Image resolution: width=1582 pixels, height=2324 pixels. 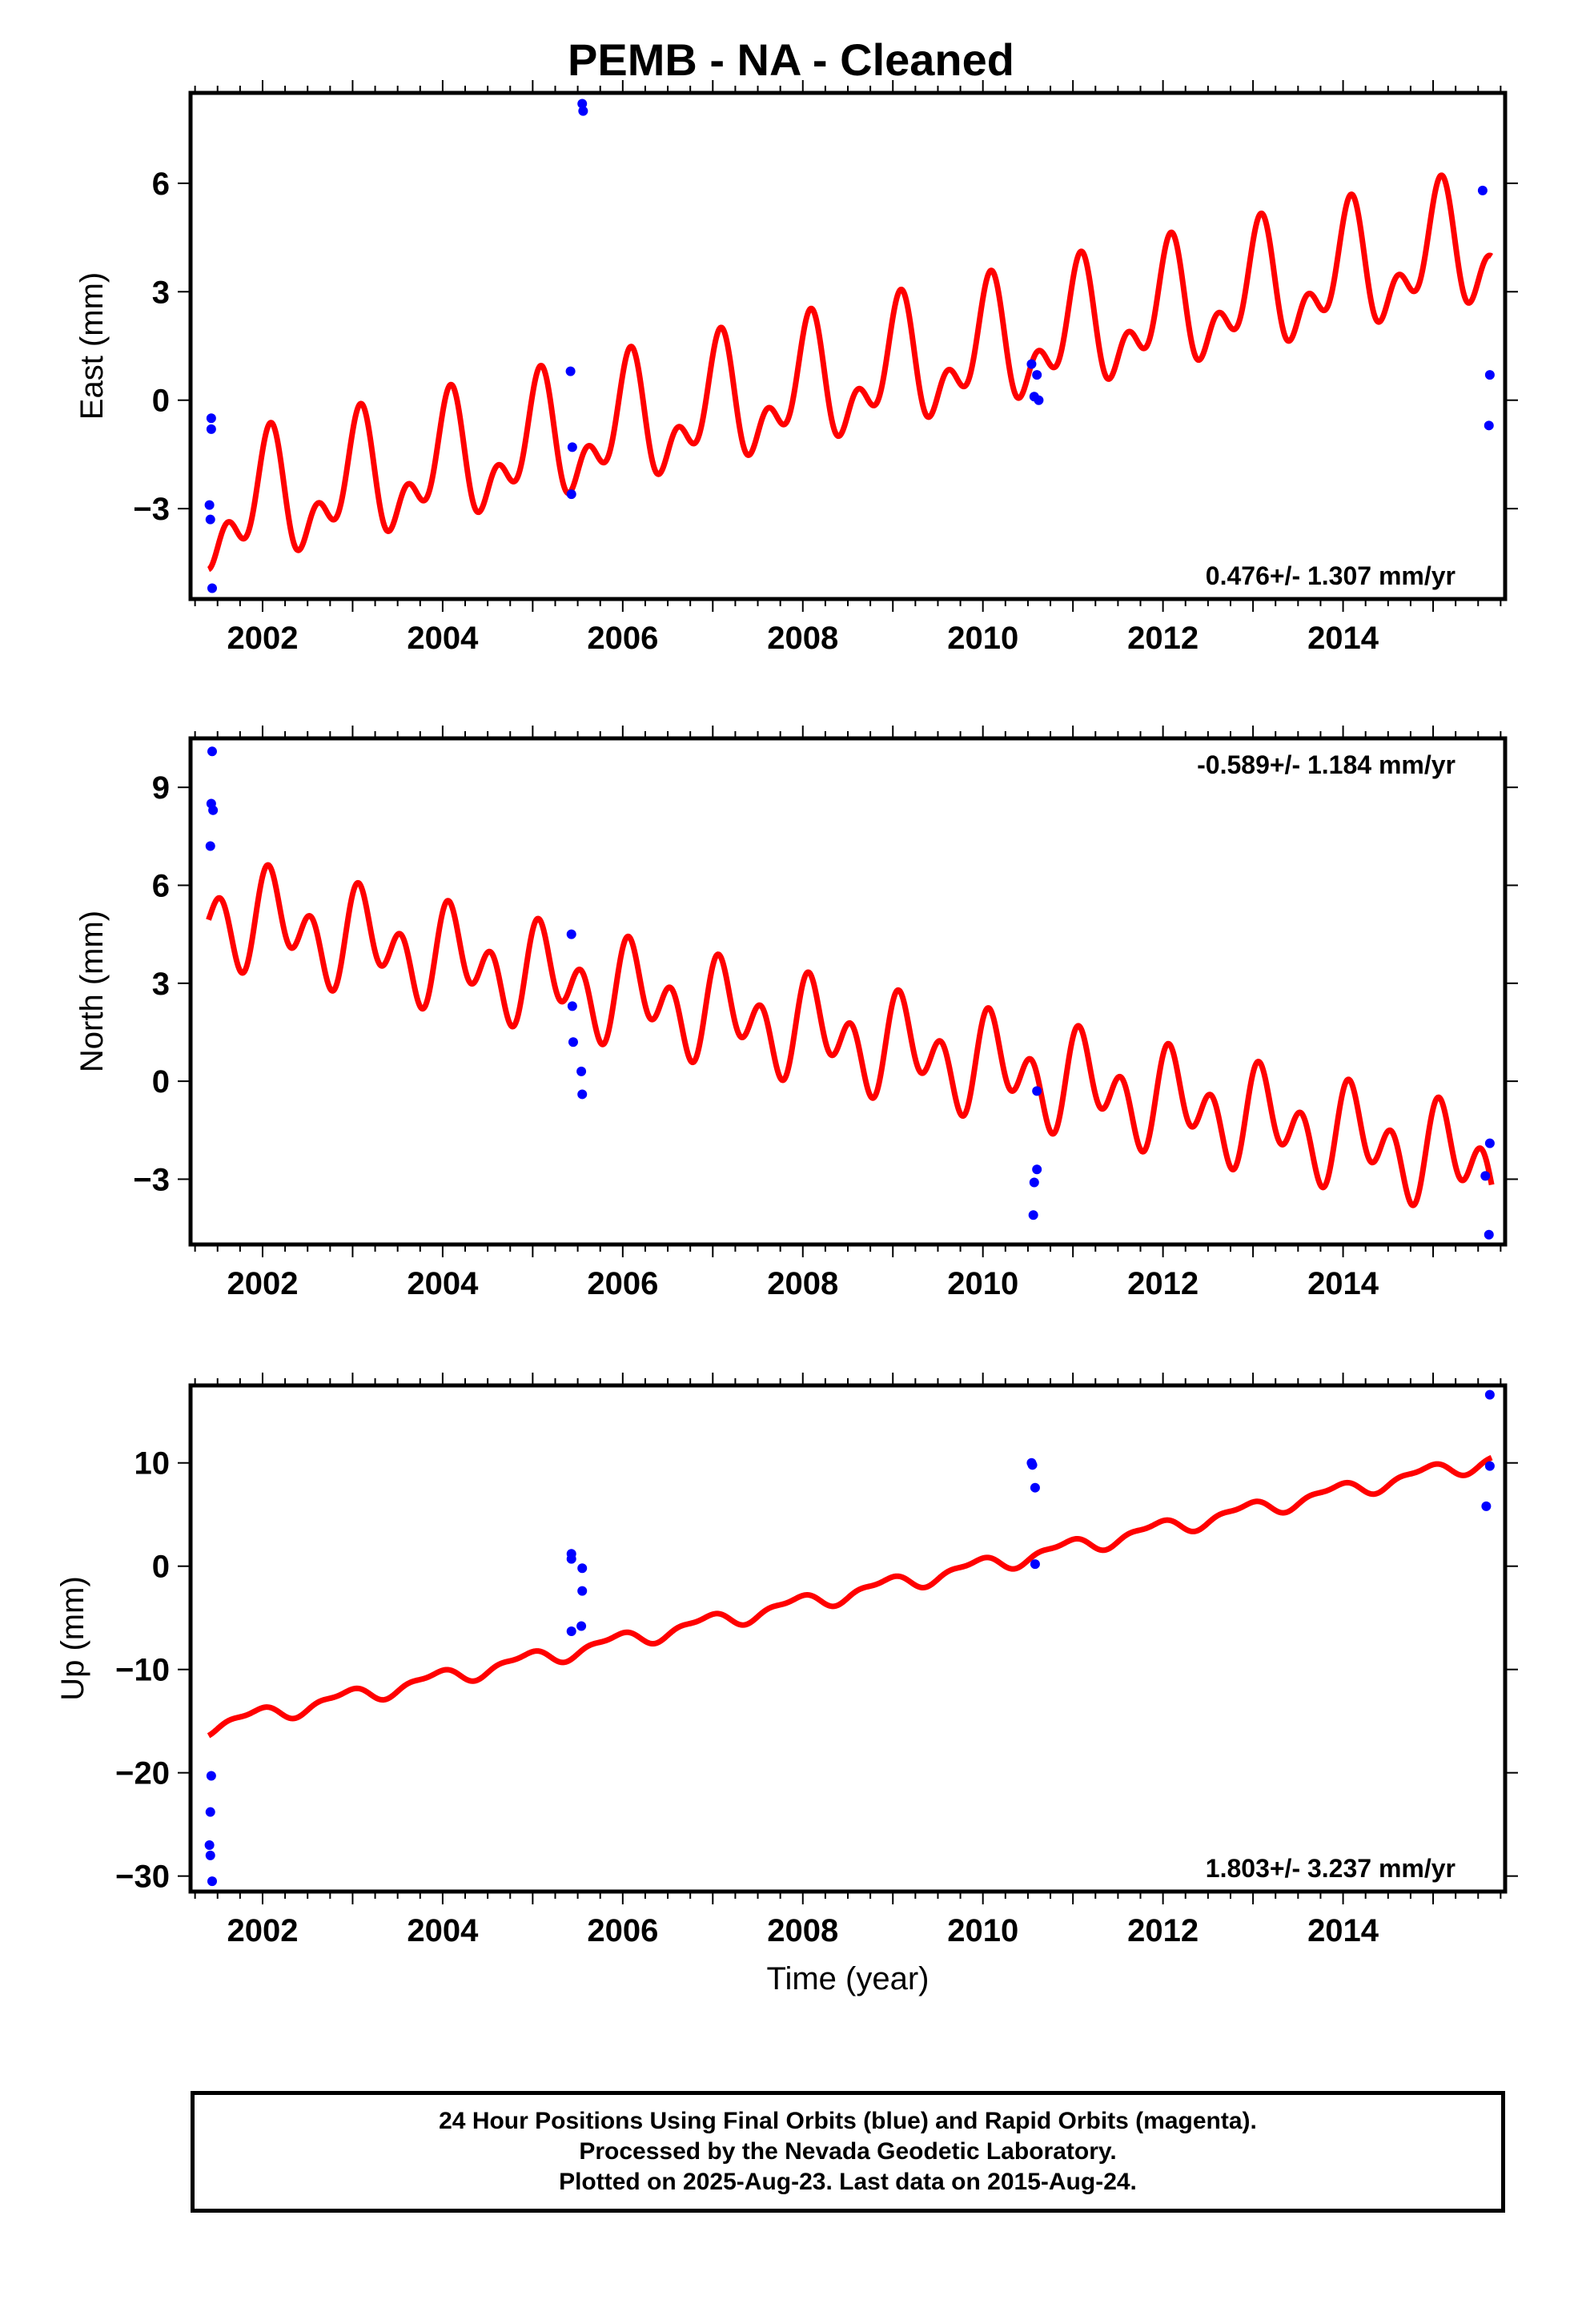 I want to click on y-axis-label: North (mm), so click(x=92, y=991).